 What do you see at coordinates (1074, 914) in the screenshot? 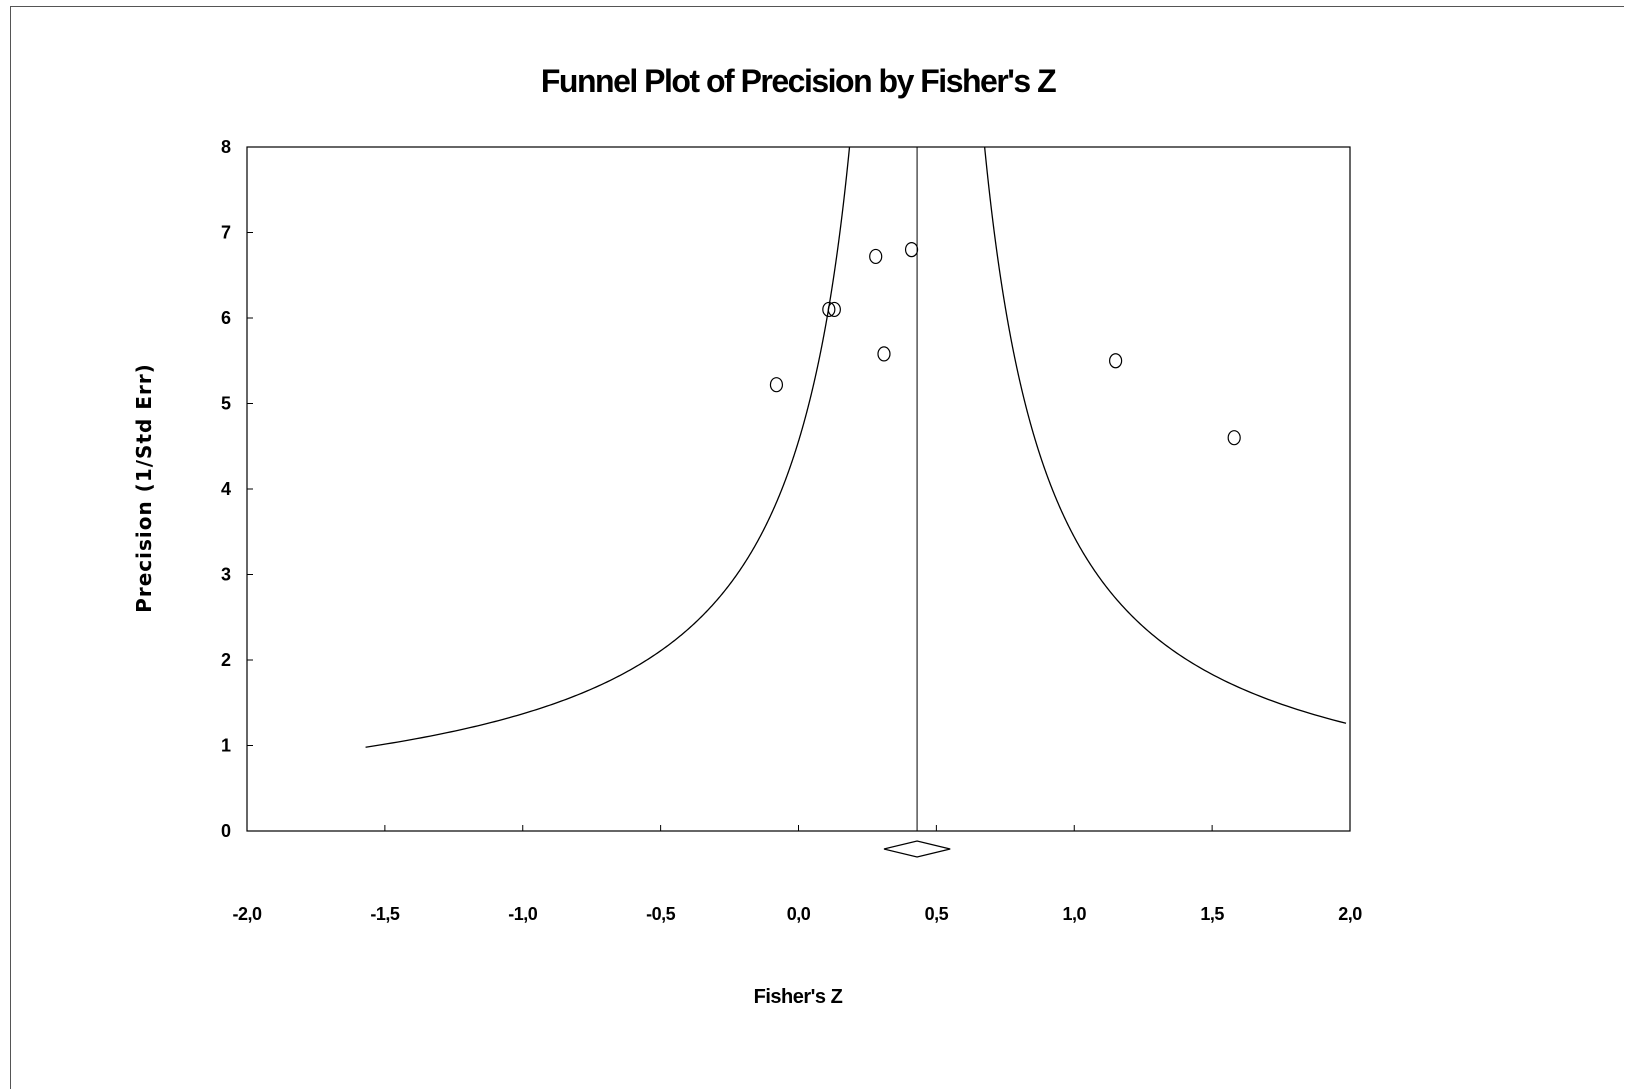
I see `x-tick-label: 1,0` at bounding box center [1074, 914].